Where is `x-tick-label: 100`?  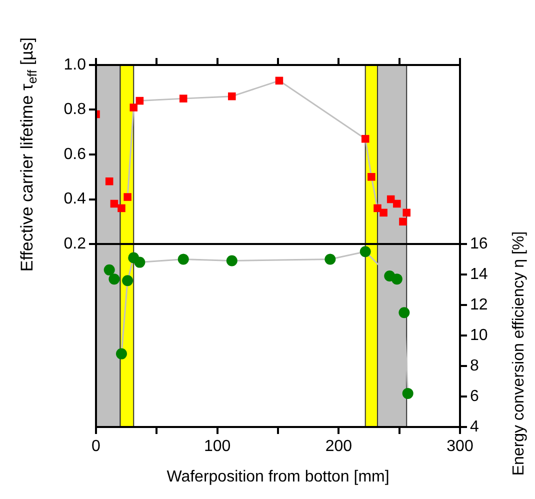 x-tick-label: 100 is located at coordinates (217, 447).